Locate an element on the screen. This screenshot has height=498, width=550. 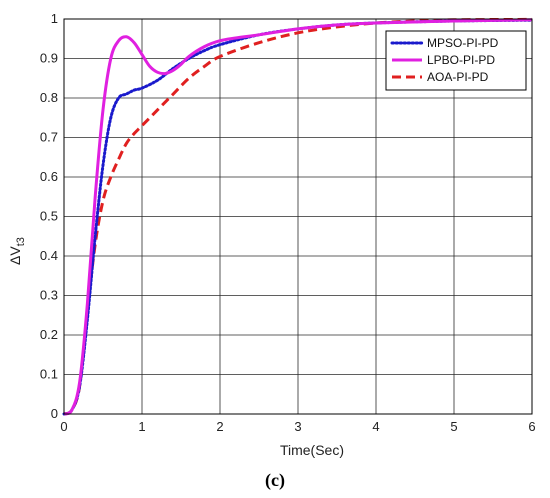
y-axis-label-subscript: t3 is located at coordinates (21, 241).